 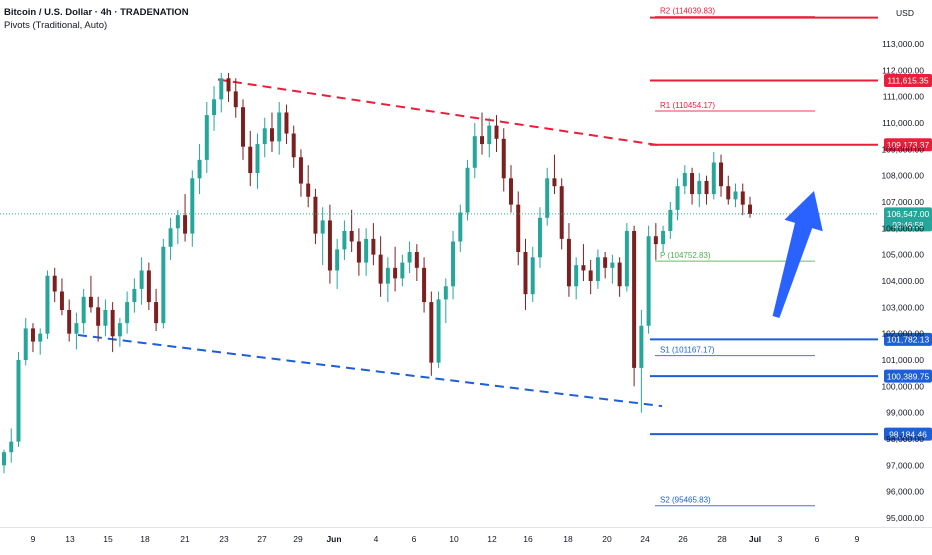 I want to click on x-tick-label: 9, so click(x=857, y=539).